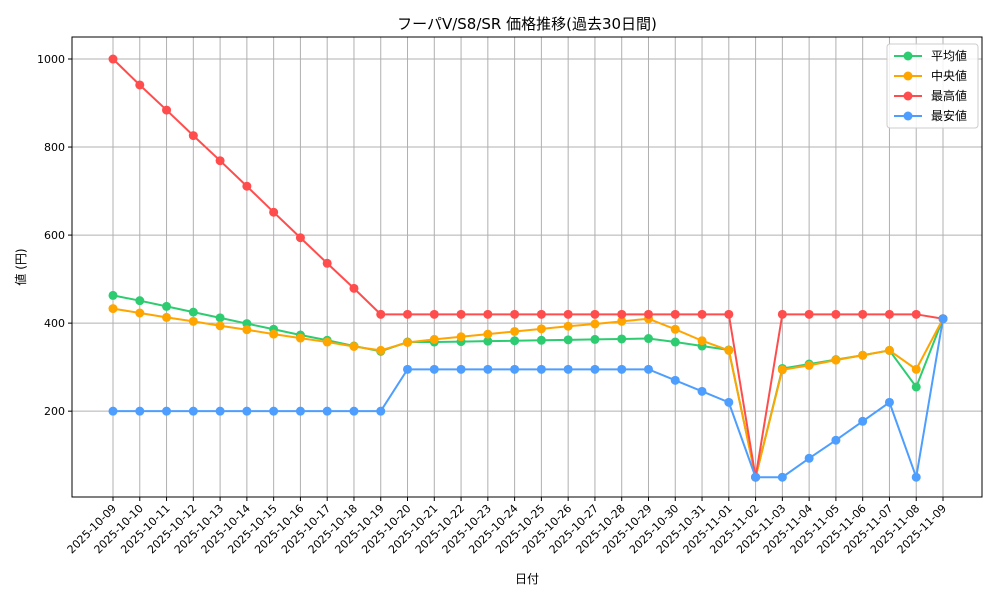 The width and height of the screenshot is (1000, 604). What do you see at coordinates (949, 55) in the screenshot?
I see `legend-label: 平均値` at bounding box center [949, 55].